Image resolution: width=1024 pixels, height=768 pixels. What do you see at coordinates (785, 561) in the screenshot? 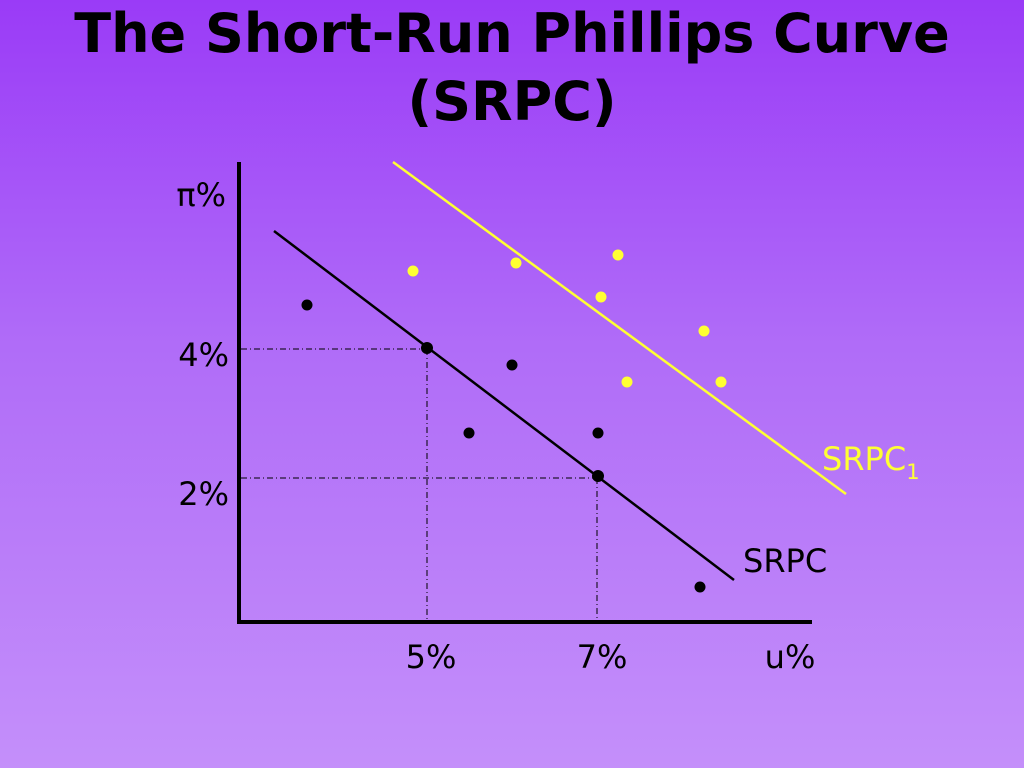
I see `srpc-label: SRPC` at bounding box center [785, 561].